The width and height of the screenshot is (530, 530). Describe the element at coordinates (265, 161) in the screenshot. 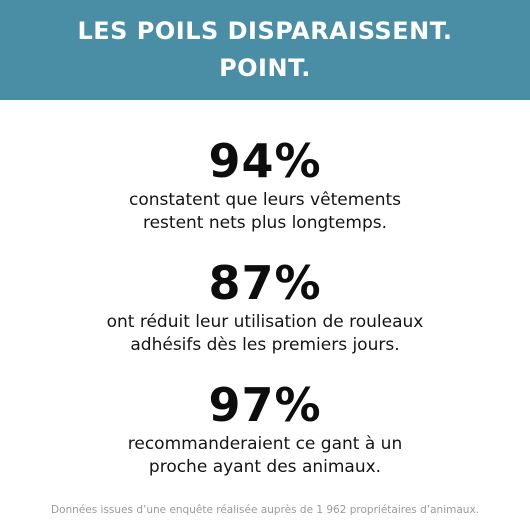

I see `stat-percentage: 94%` at that location.